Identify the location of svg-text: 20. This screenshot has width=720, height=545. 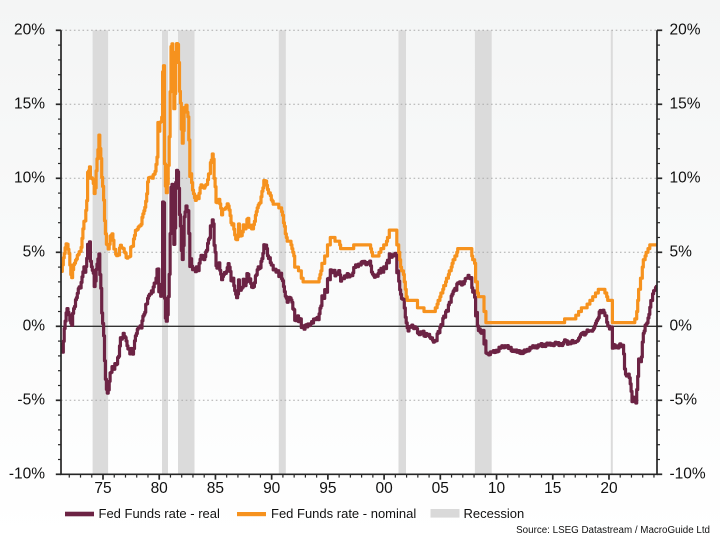
(609, 488).